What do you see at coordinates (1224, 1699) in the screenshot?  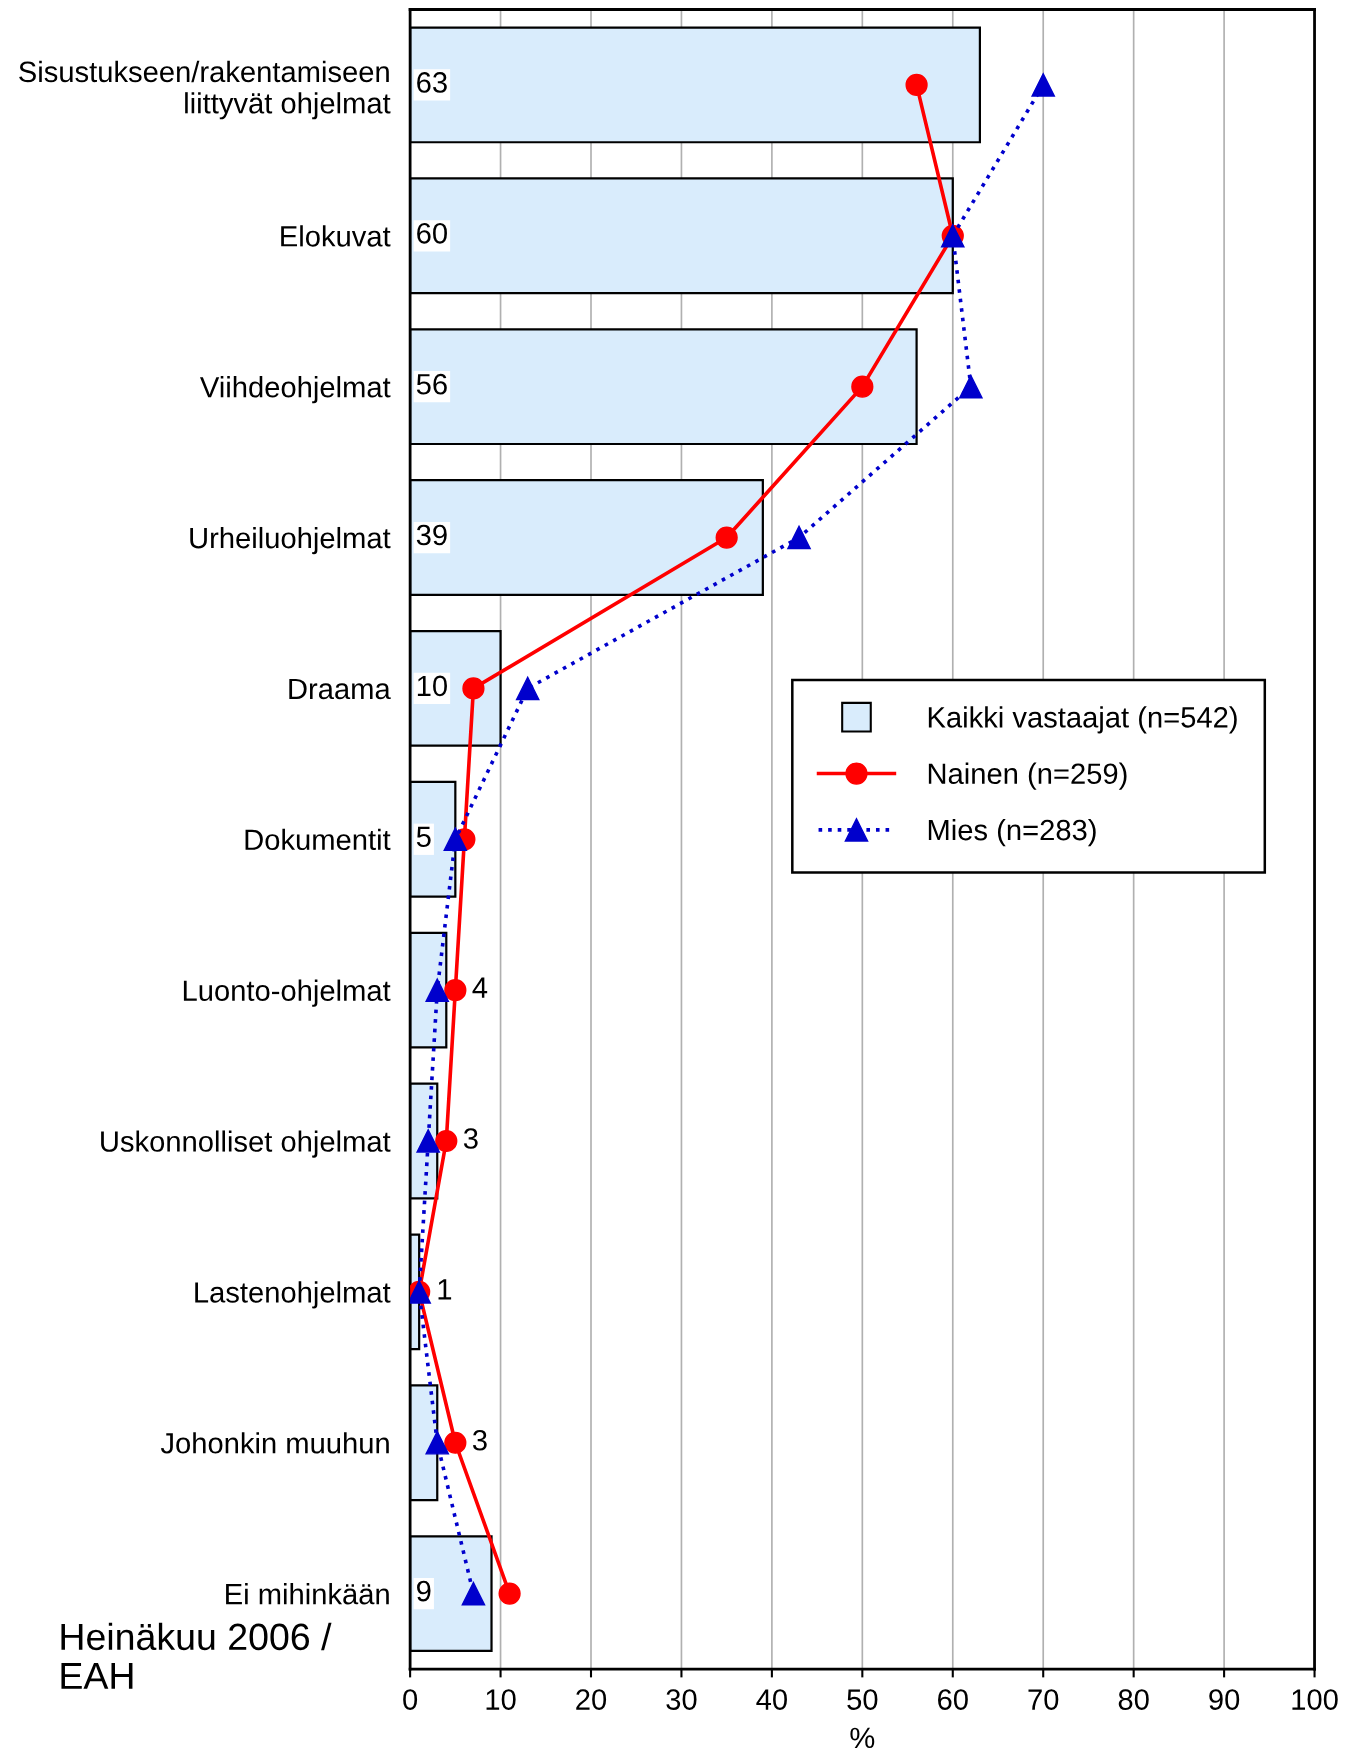 I see `x-tick-label: 90` at bounding box center [1224, 1699].